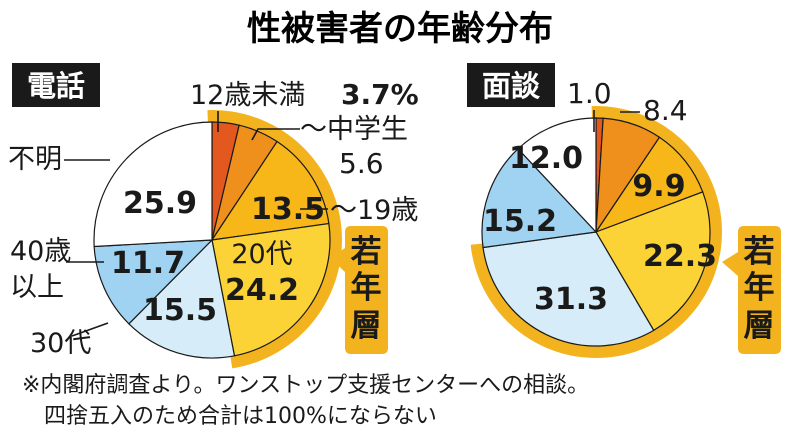  Describe the element at coordinates (658, 186) in the screenshot. I see `interview-value-to19: 9.9` at that location.